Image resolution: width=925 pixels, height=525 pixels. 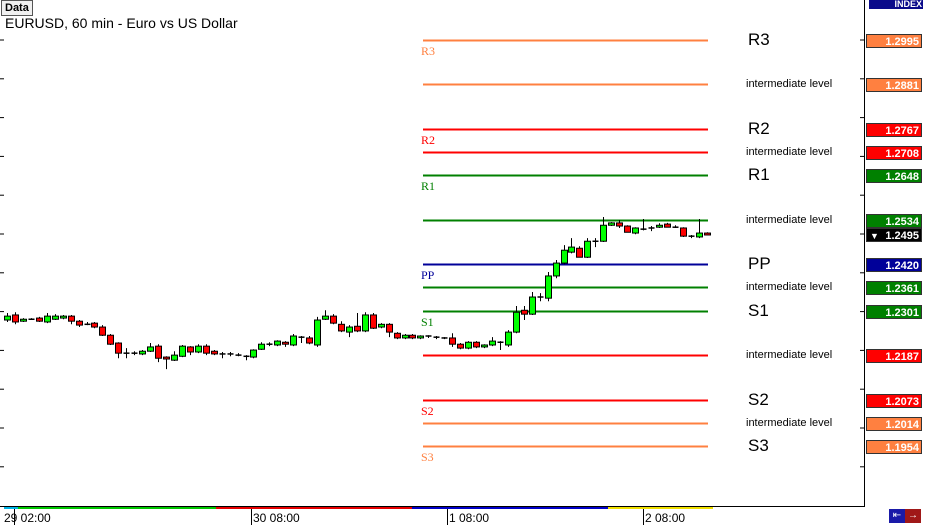 What do you see at coordinates (121, 23) in the screenshot?
I see `chart-title: EURUSD, 60 min - Euro vs US Dollar` at bounding box center [121, 23].